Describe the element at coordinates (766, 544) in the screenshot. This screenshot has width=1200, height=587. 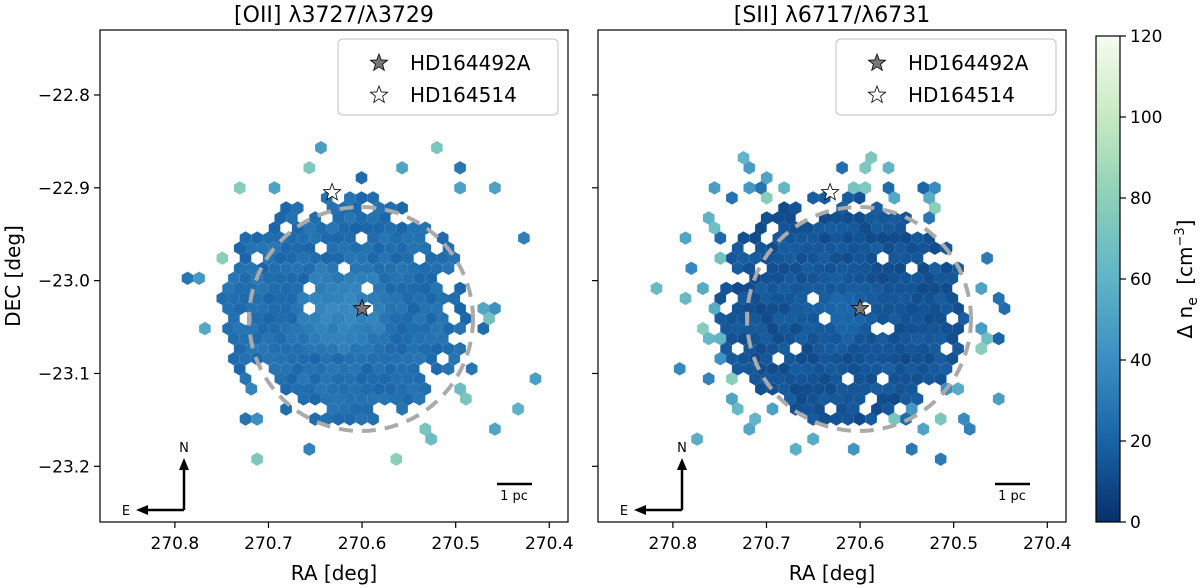
I see `x-tick-label: 270.7` at that location.